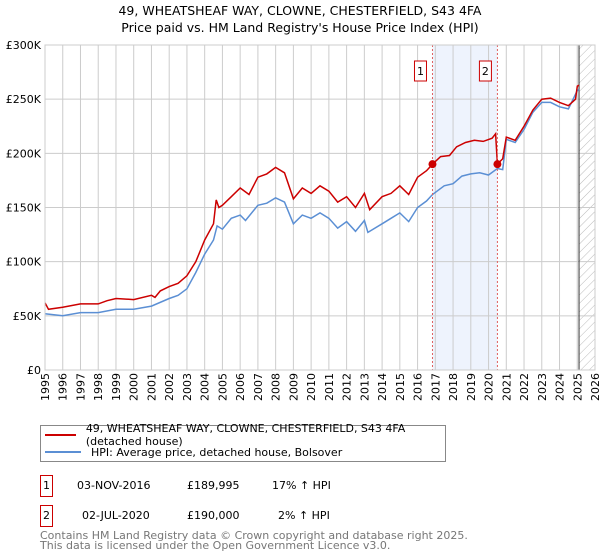  Describe the element at coordinates (27, 316) in the screenshot. I see `y-tick-label: £50K` at that location.